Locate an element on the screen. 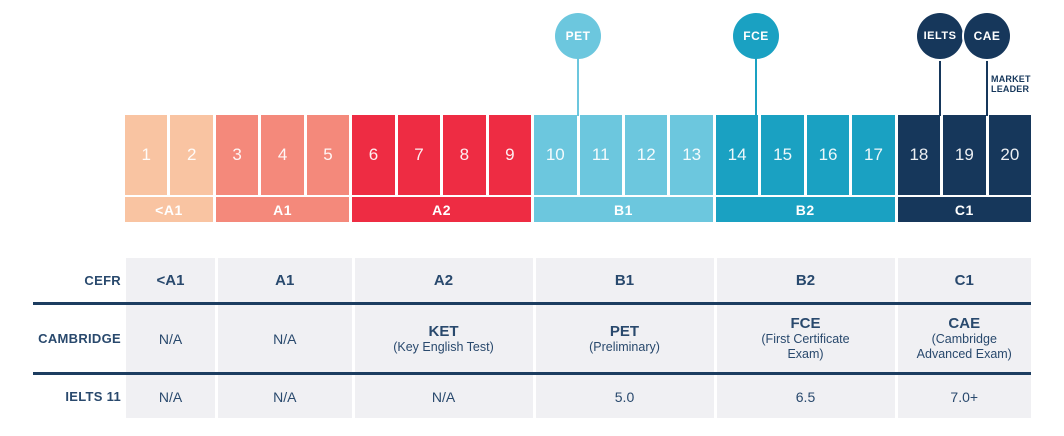 The width and height of the screenshot is (1064, 436). table-cell-cefr-A1: A1 is located at coordinates (285, 280).